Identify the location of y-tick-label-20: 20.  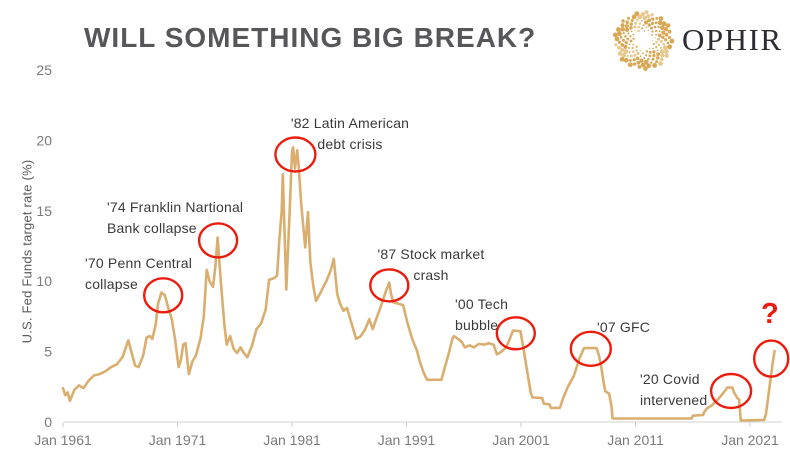
(44, 140).